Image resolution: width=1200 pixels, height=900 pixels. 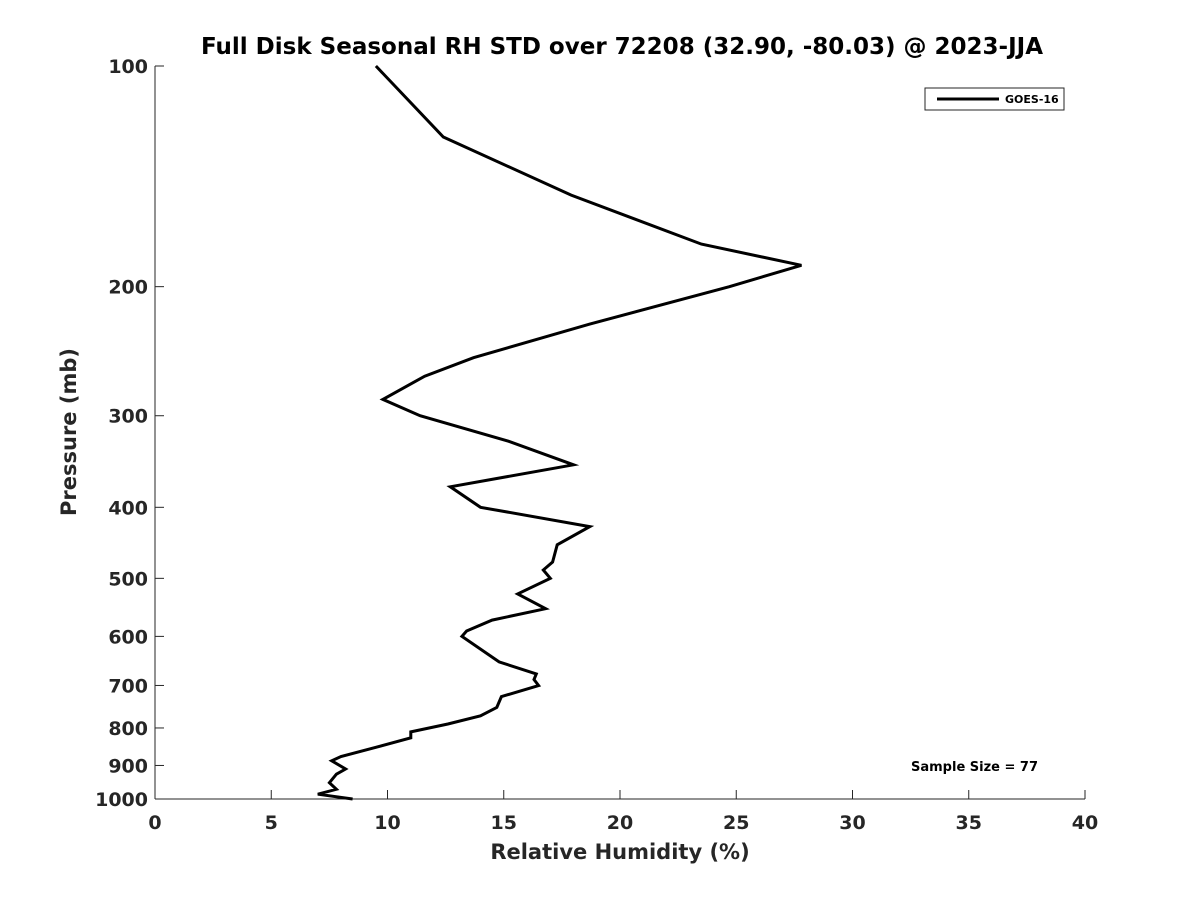 I want to click on x-tick-label: 40, so click(x=1085, y=823).